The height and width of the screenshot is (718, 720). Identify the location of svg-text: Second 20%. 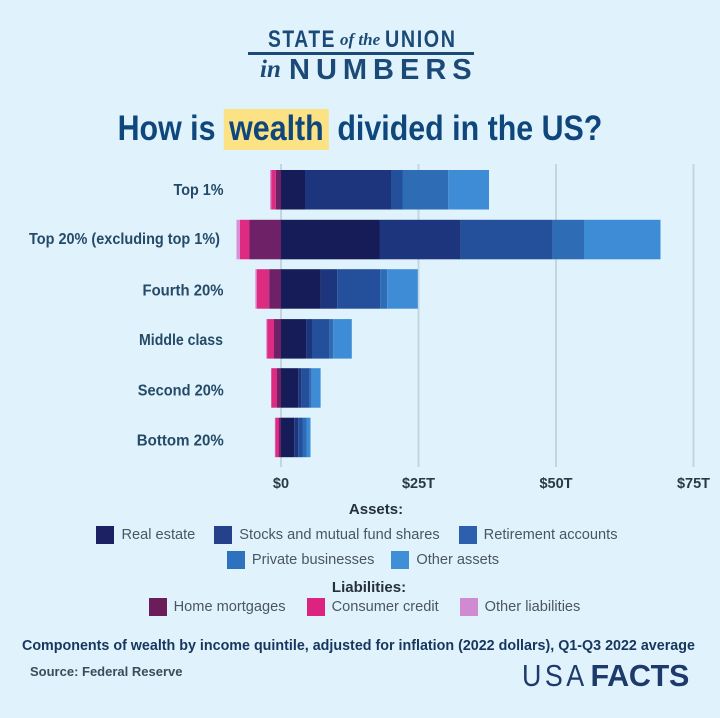
(181, 391).